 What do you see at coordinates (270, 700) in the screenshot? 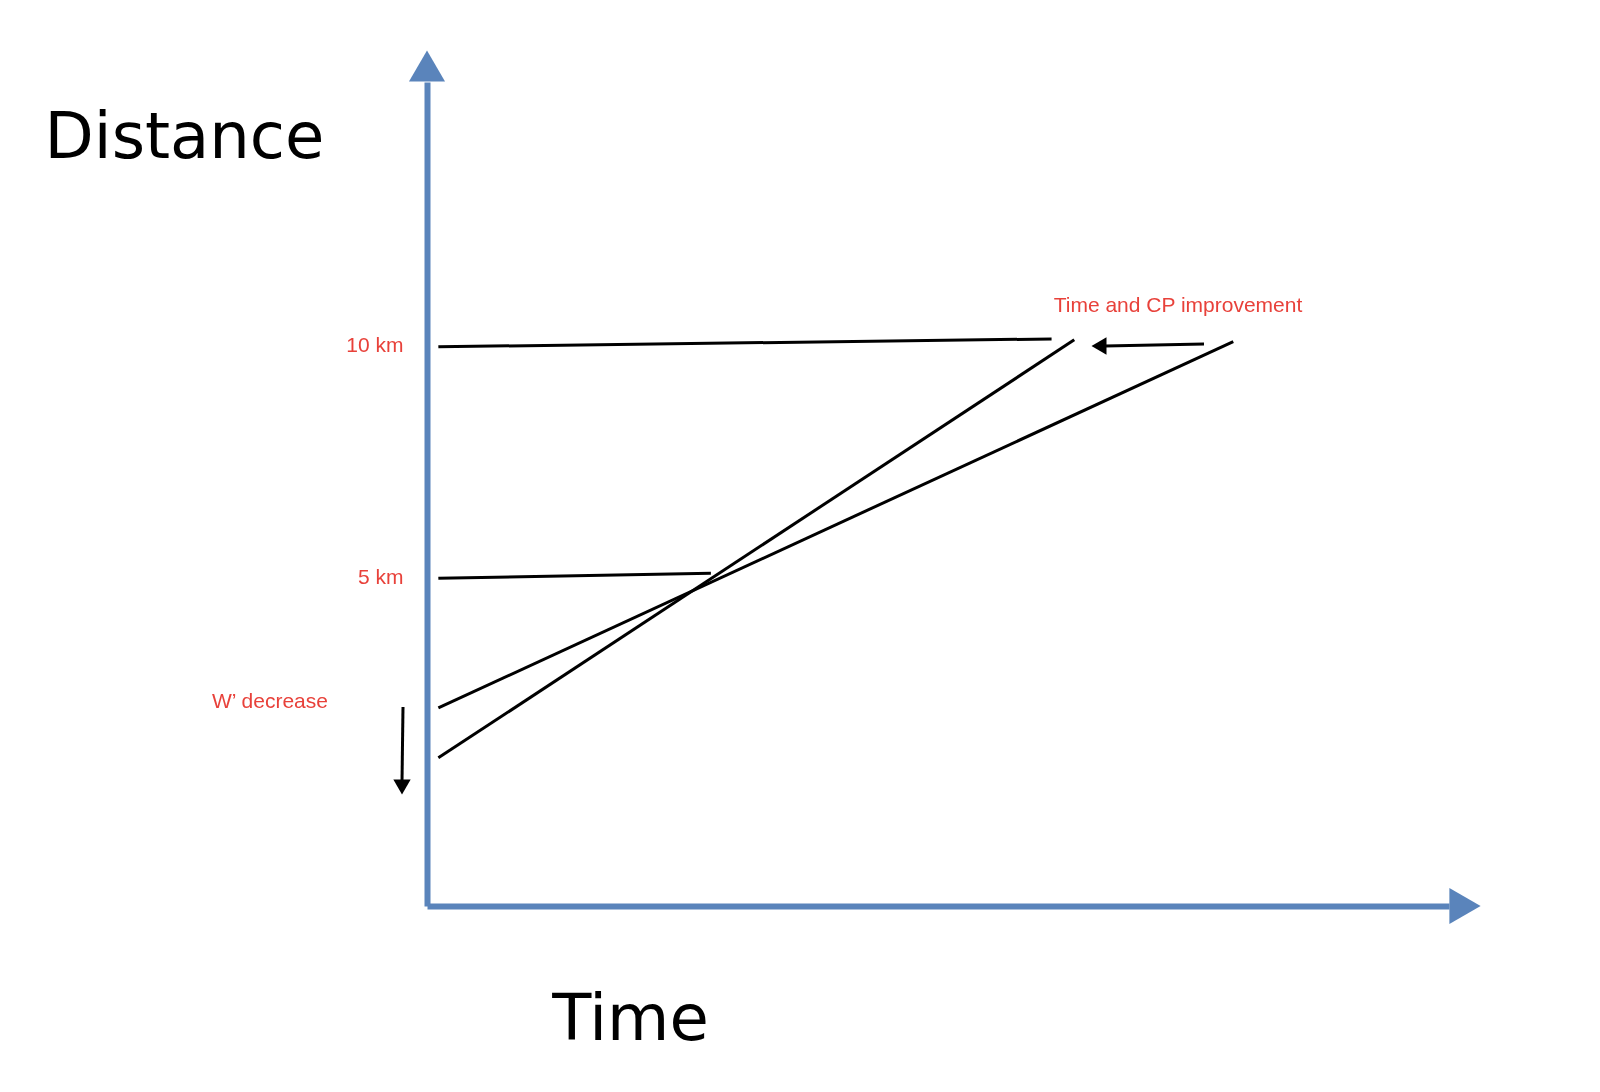
I see `text: W’ decrease` at bounding box center [270, 700].